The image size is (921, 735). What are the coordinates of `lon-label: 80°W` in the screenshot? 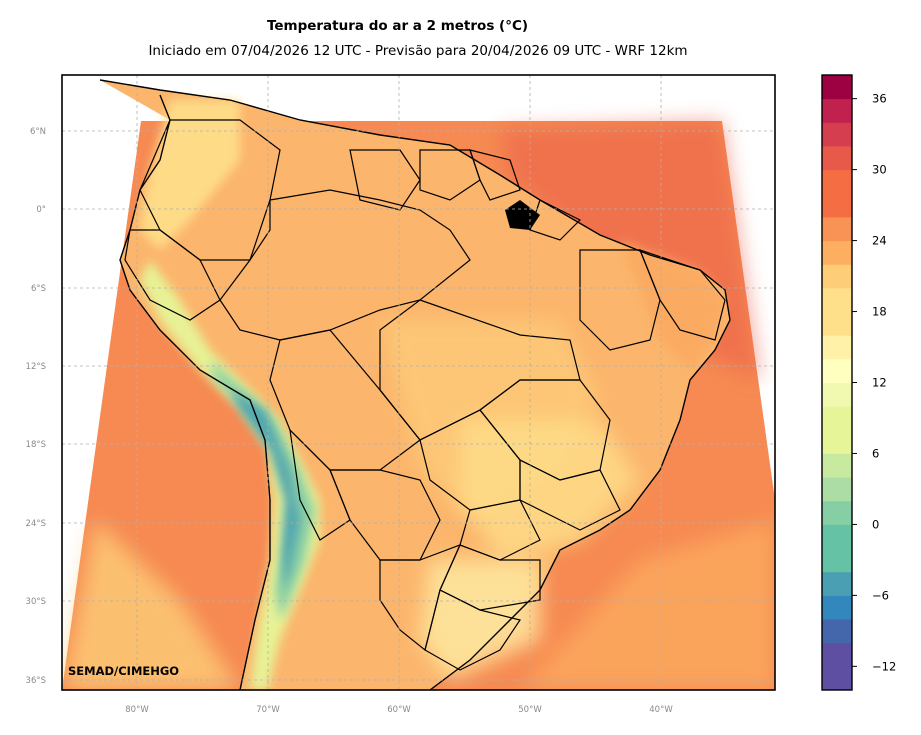 It's located at (137, 710).